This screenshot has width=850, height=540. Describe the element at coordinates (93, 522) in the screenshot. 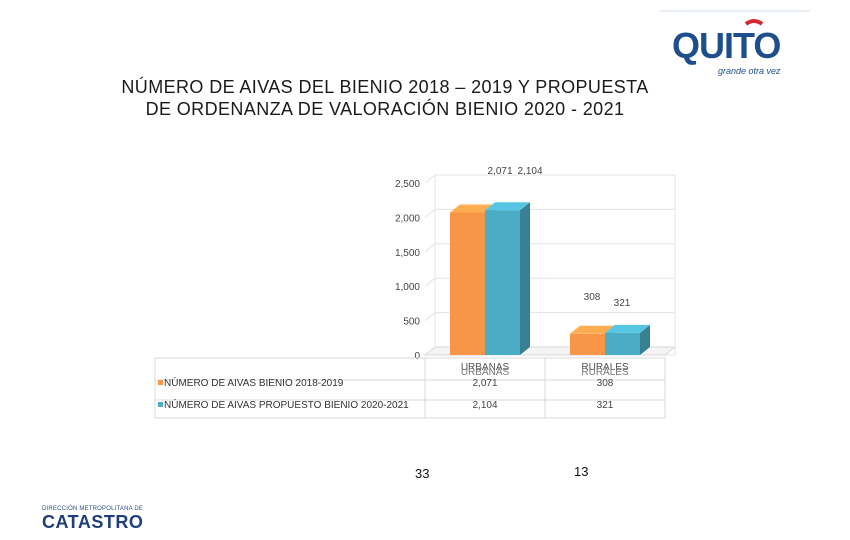

I see `brand-big-text: CATASTRO` at that location.